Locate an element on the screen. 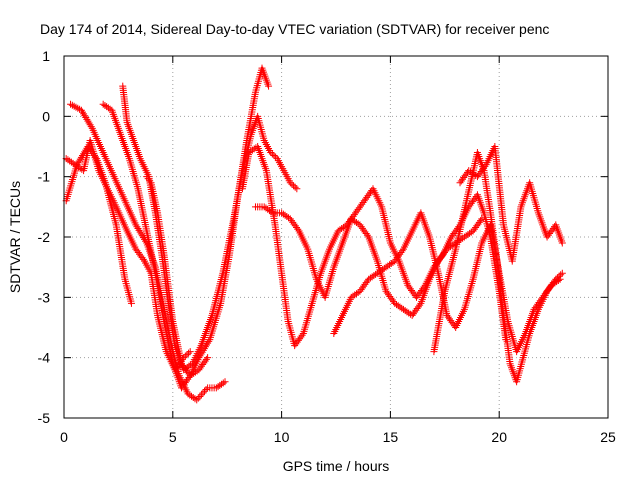  y-tick-label: 0 is located at coordinates (46, 116).